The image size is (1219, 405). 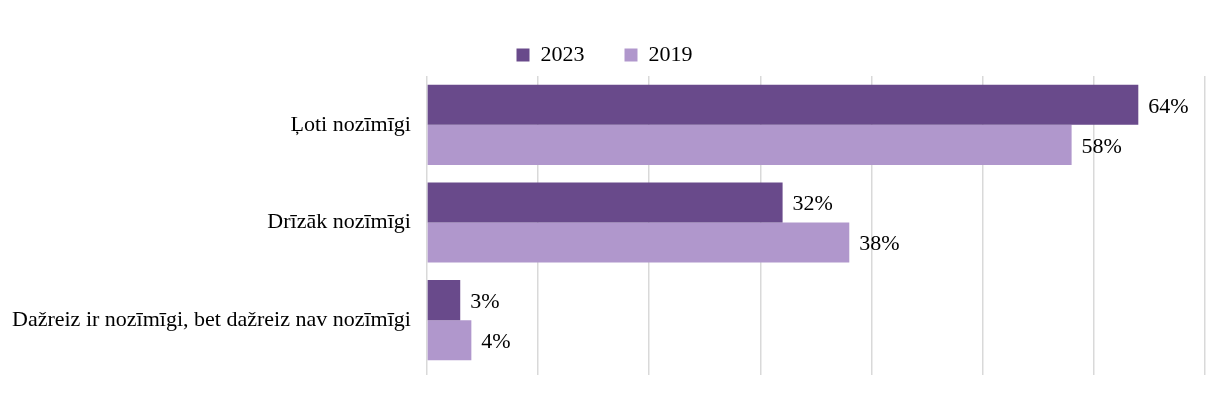 What do you see at coordinates (812, 203) in the screenshot?
I see `data-label: 32%` at bounding box center [812, 203].